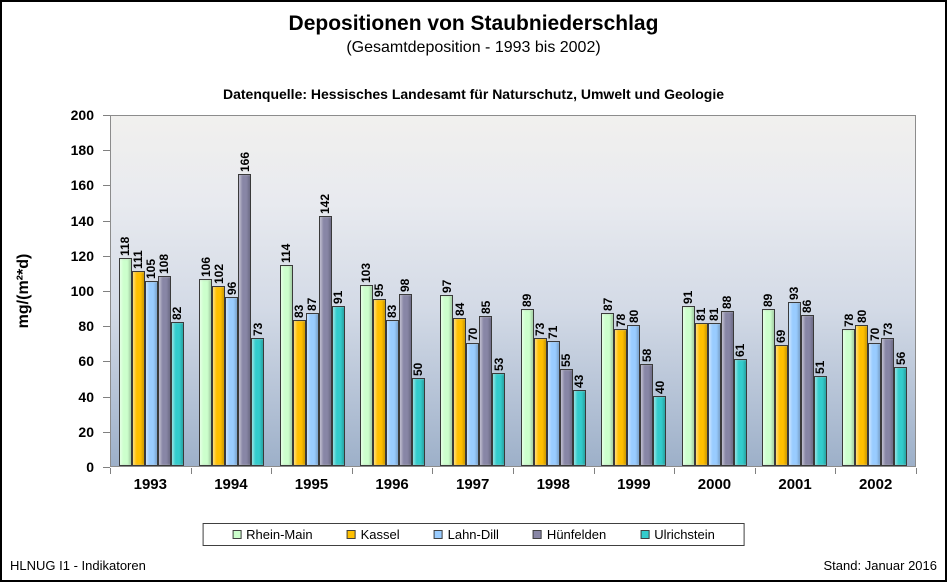 This screenshot has height=582, width=947. What do you see at coordinates (781, 398) in the screenshot?
I see `bar-kassel-2001: 69` at bounding box center [781, 398].